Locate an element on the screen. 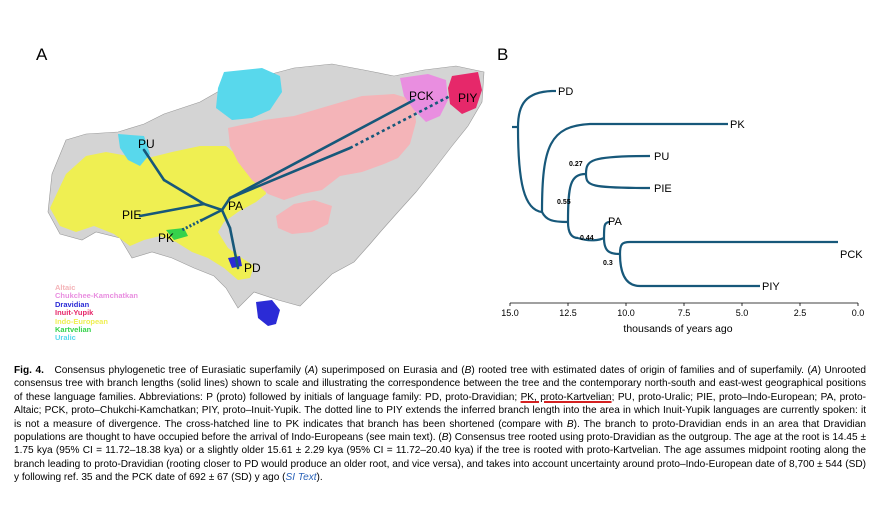  chukchee-kamchatkan-area is located at coordinates (424, 98).